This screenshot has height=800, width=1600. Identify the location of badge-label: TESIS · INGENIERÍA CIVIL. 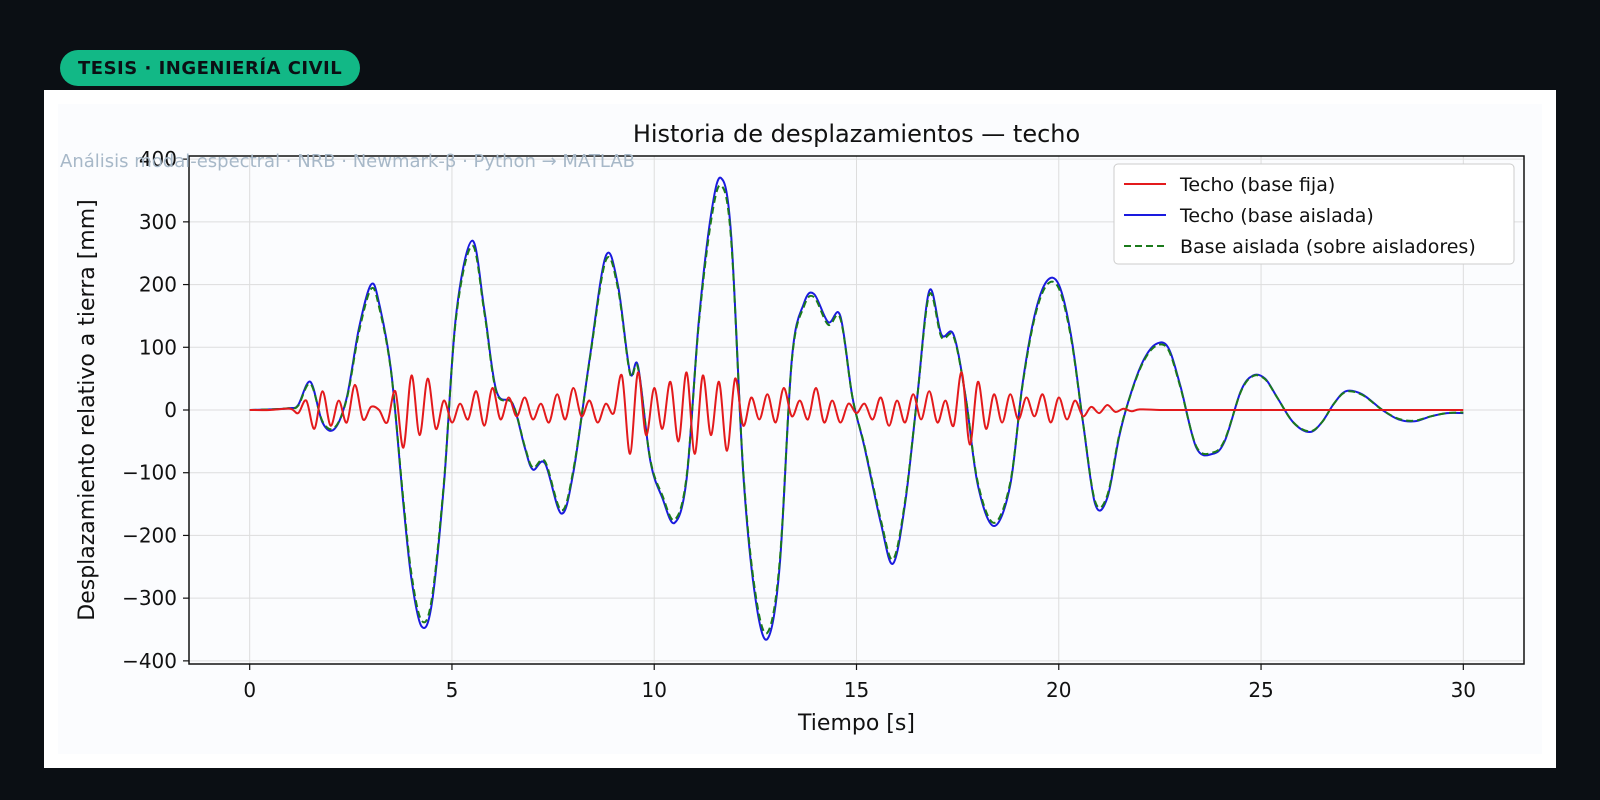
(210, 68).